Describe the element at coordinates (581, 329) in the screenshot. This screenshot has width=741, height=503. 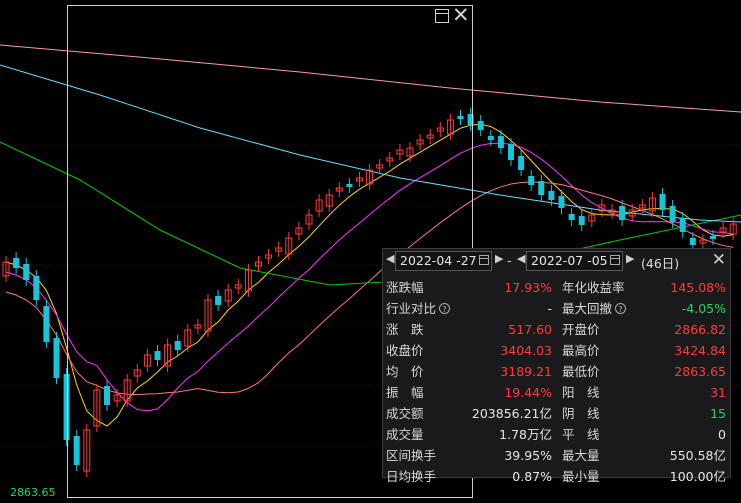
I see `stat-label: 开盘价` at that location.